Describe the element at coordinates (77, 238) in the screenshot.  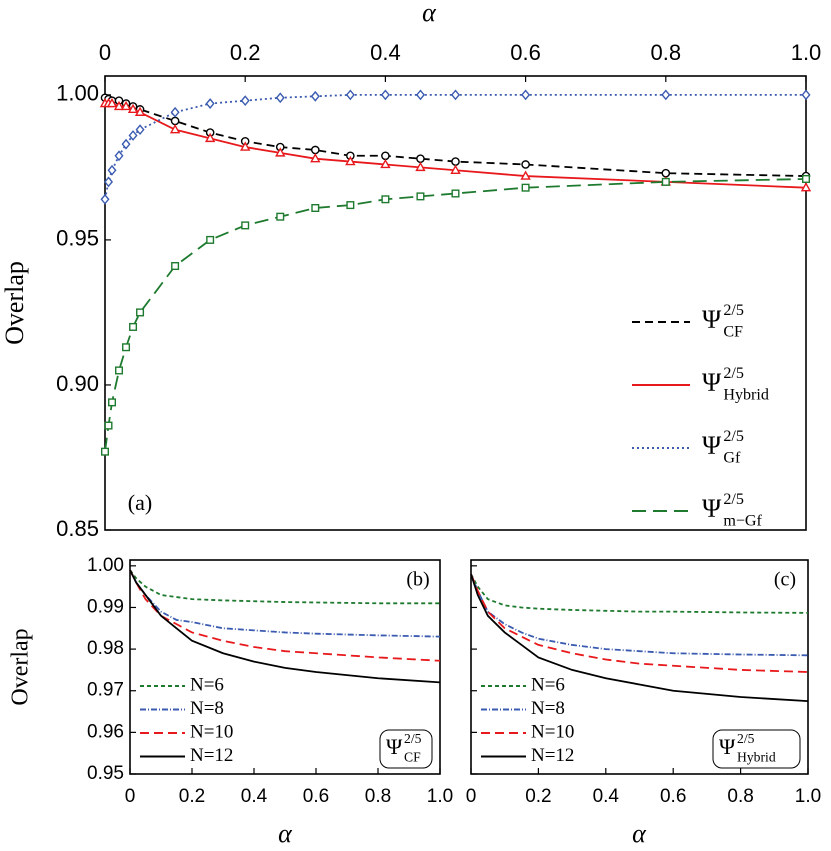
I see `y-tick-label: 0.95` at that location.